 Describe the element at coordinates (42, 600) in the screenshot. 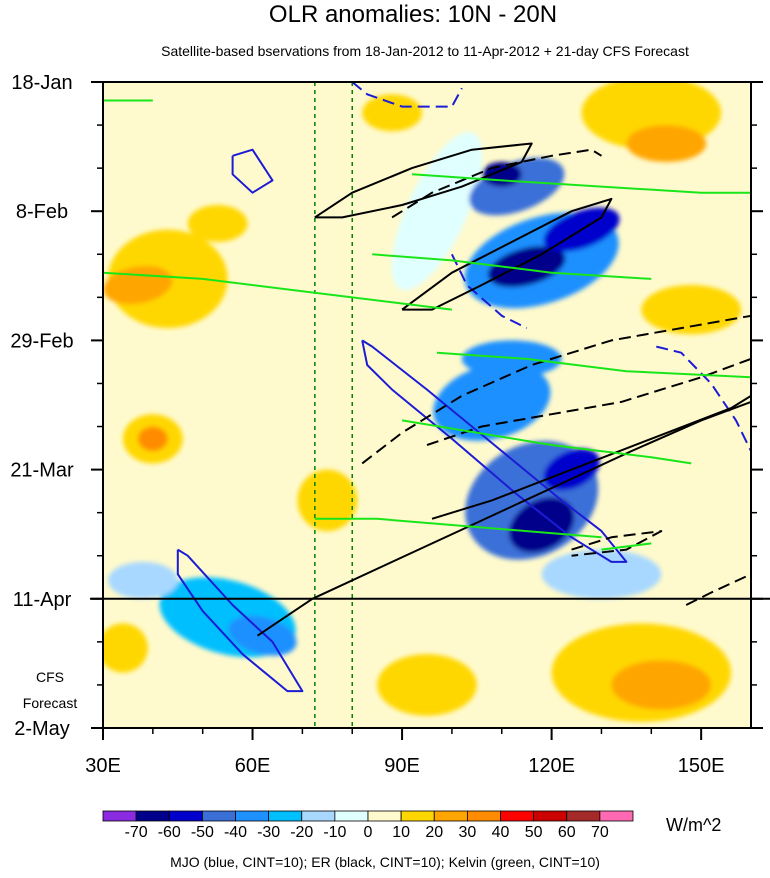

I see `y-tick-label-4: 11-Apr` at that location.